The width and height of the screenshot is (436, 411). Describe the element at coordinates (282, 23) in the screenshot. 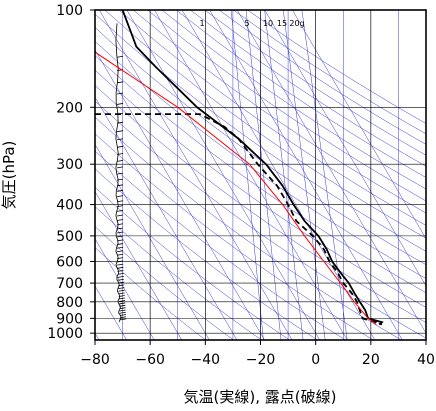

I see `mixing-ratio-label: 15` at that location.